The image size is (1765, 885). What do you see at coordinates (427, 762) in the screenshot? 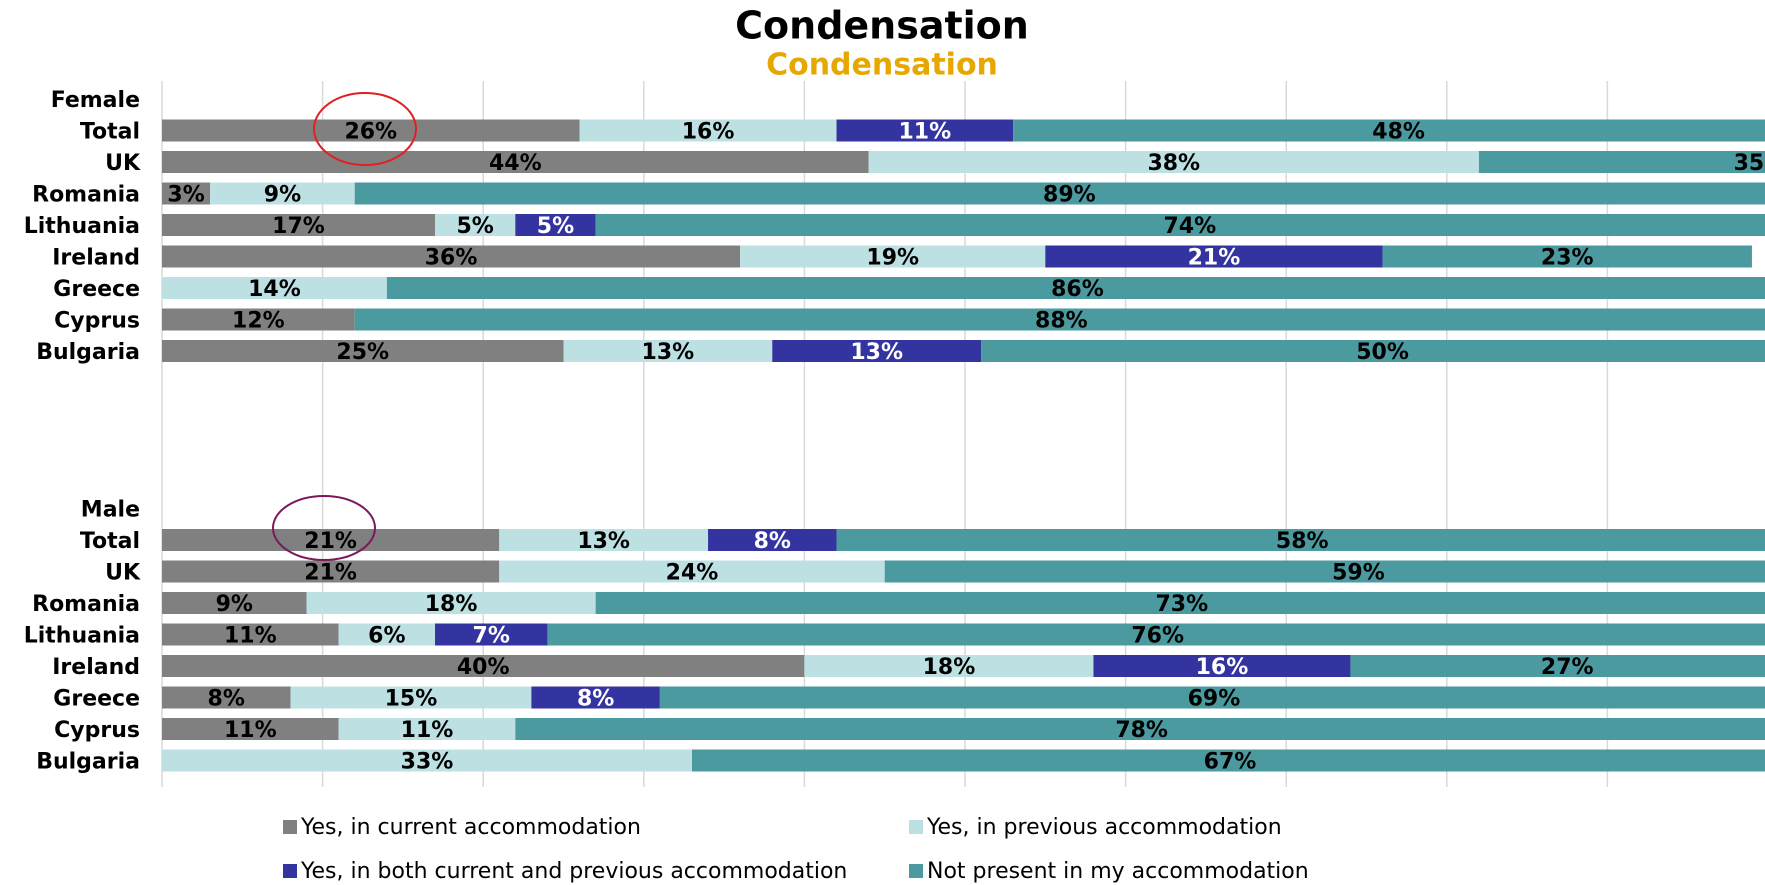
I see `value-label: 33%` at bounding box center [427, 762].